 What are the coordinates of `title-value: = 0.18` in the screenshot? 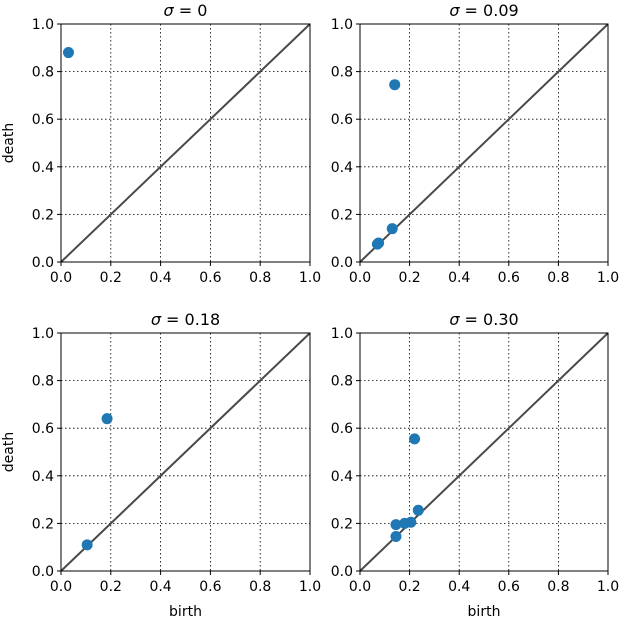 It's located at (190, 319).